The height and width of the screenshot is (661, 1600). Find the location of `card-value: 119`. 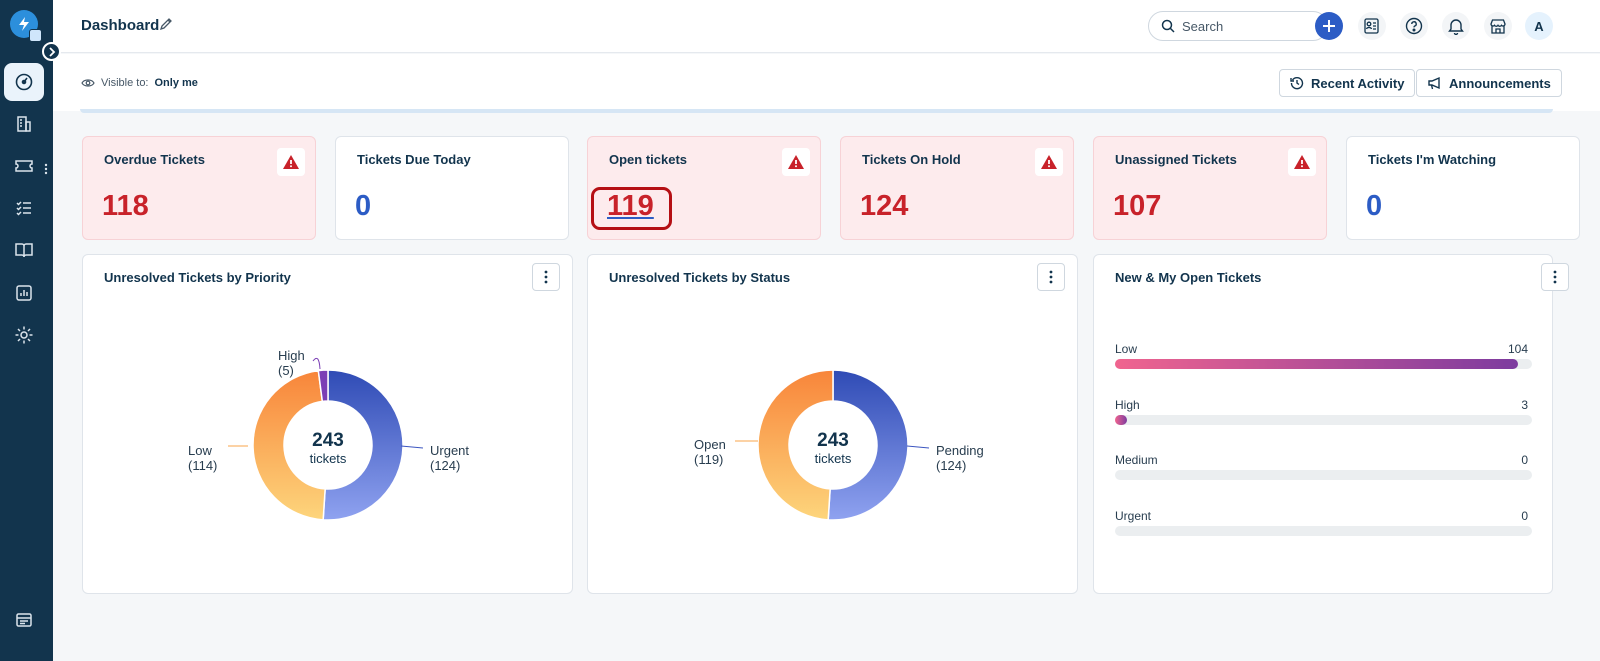

card-value: 119 is located at coordinates (630, 206).